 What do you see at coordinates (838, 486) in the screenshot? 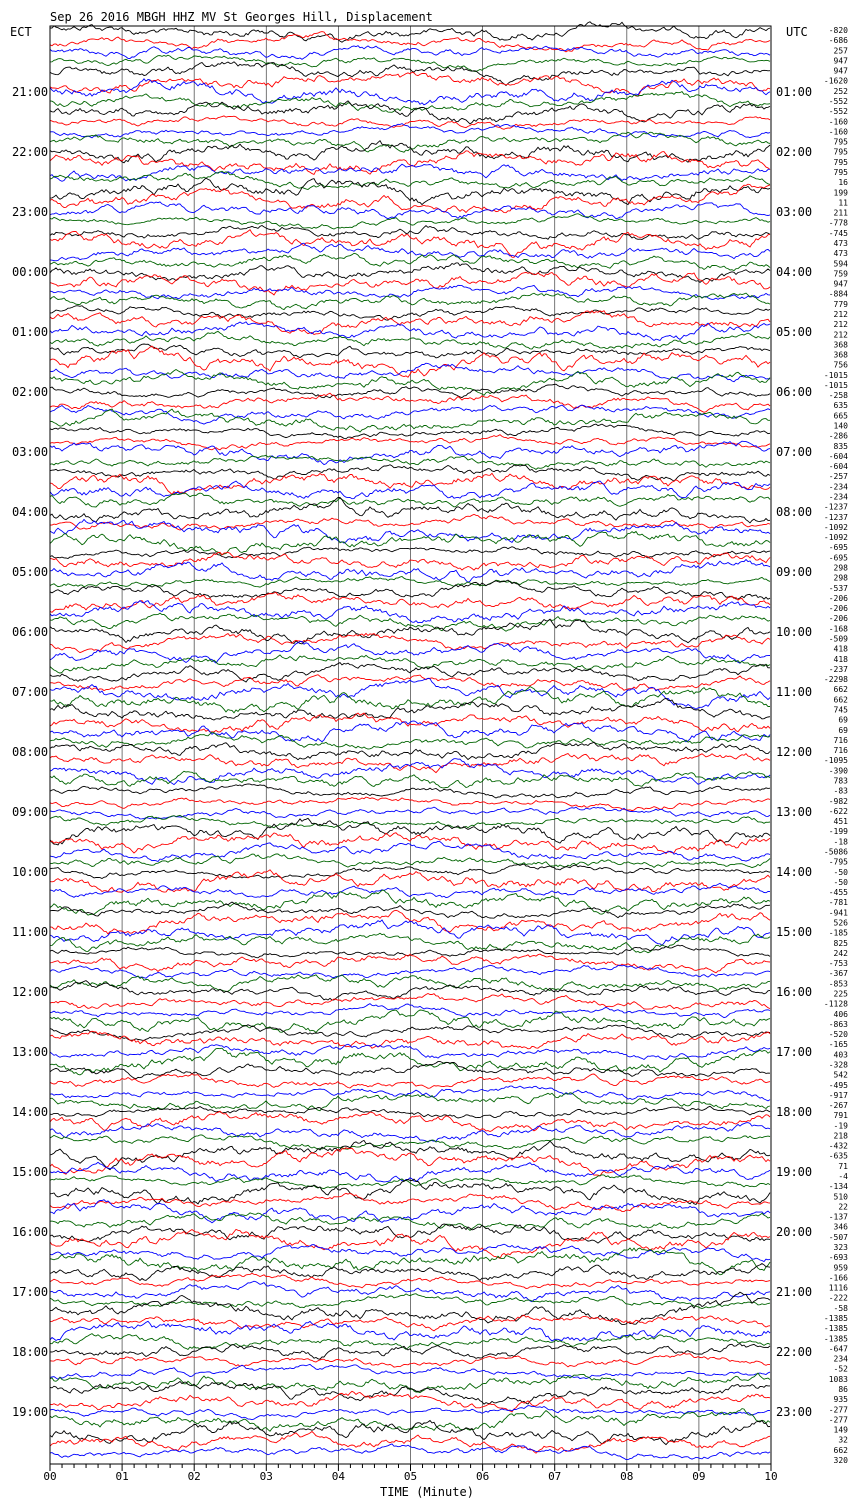
I see `trace-offset-label: -234` at bounding box center [838, 486].